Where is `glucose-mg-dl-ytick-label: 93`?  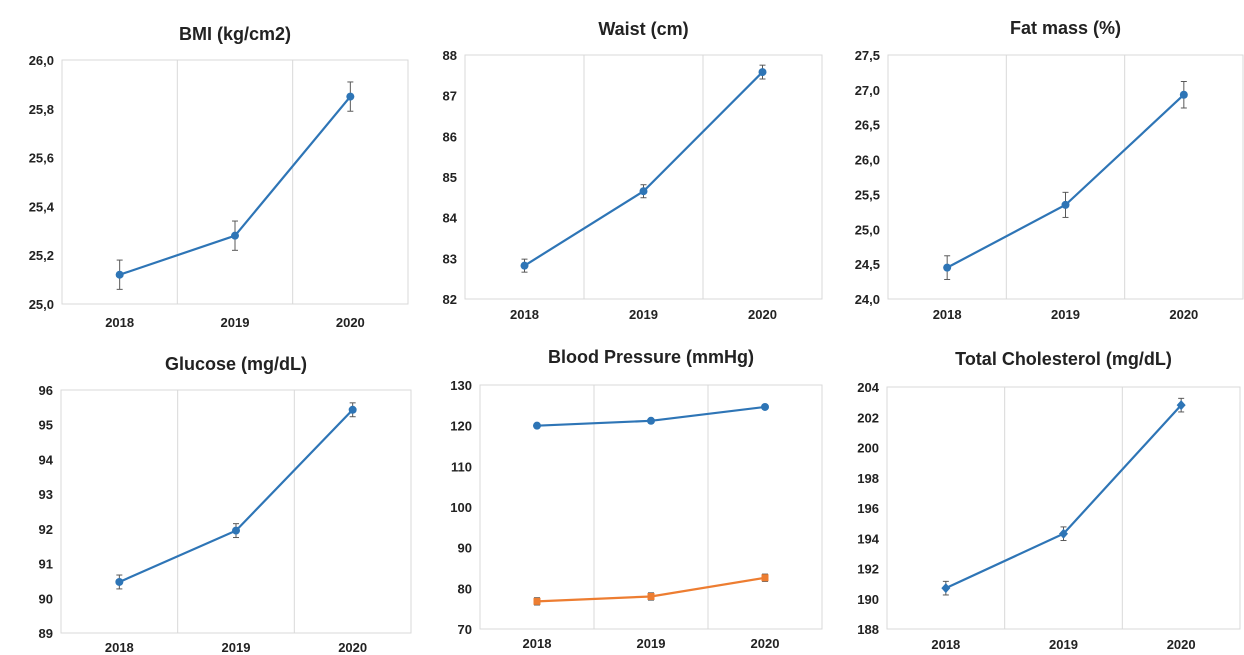 glucose-mg-dl-ytick-label: 93 is located at coordinates (46, 494).